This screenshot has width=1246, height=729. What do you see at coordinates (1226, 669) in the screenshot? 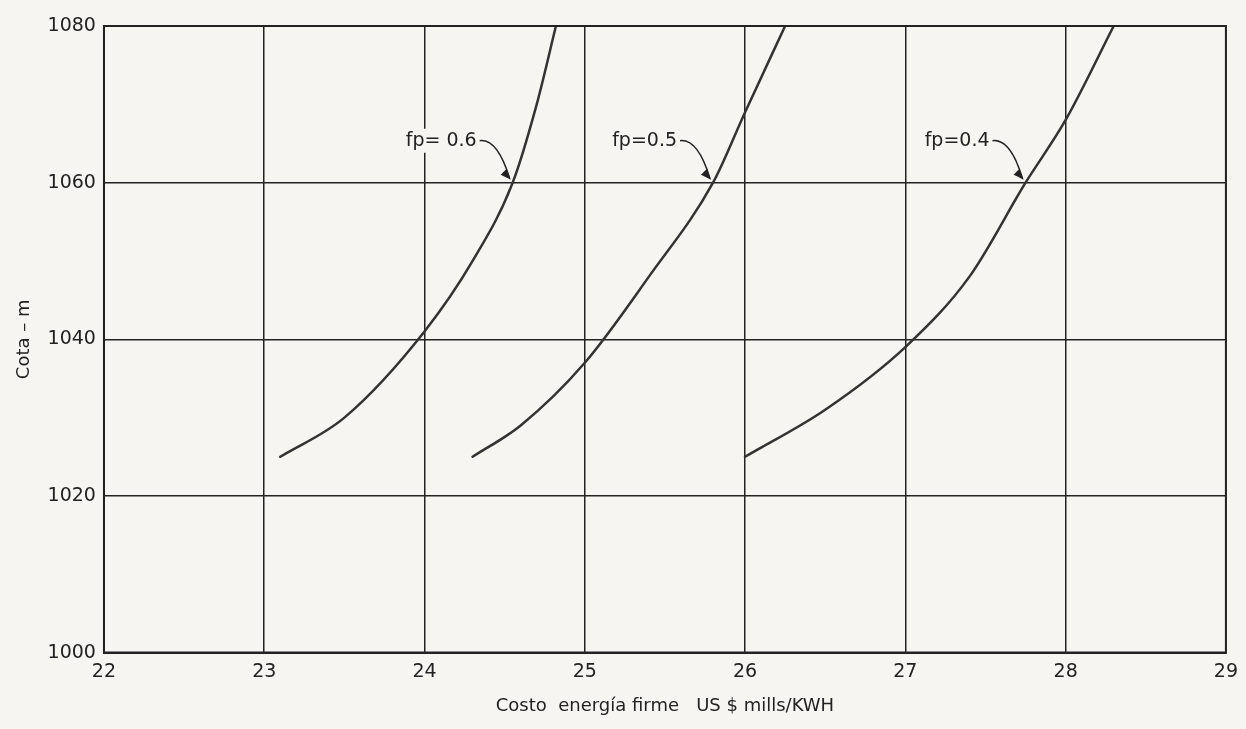
I see `x-tick-label: 29` at bounding box center [1226, 669].